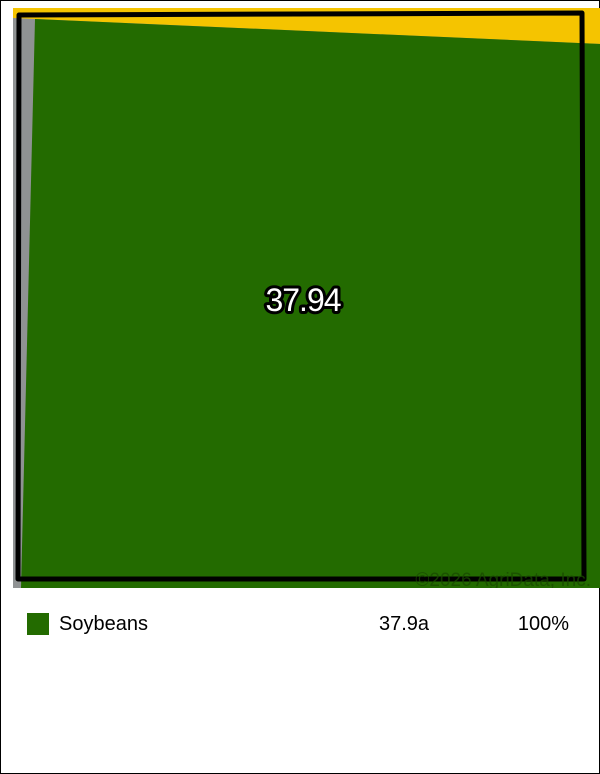 The image size is (600, 774). Describe the element at coordinates (543, 623) in the screenshot. I see `legend-crop-percent: 100%` at that location.